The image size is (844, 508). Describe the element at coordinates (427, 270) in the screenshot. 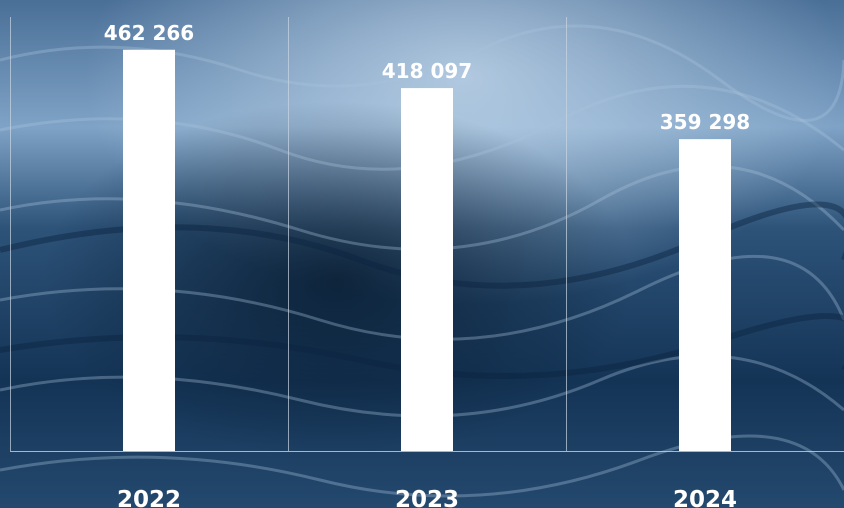

I see `bar-2023` at that location.